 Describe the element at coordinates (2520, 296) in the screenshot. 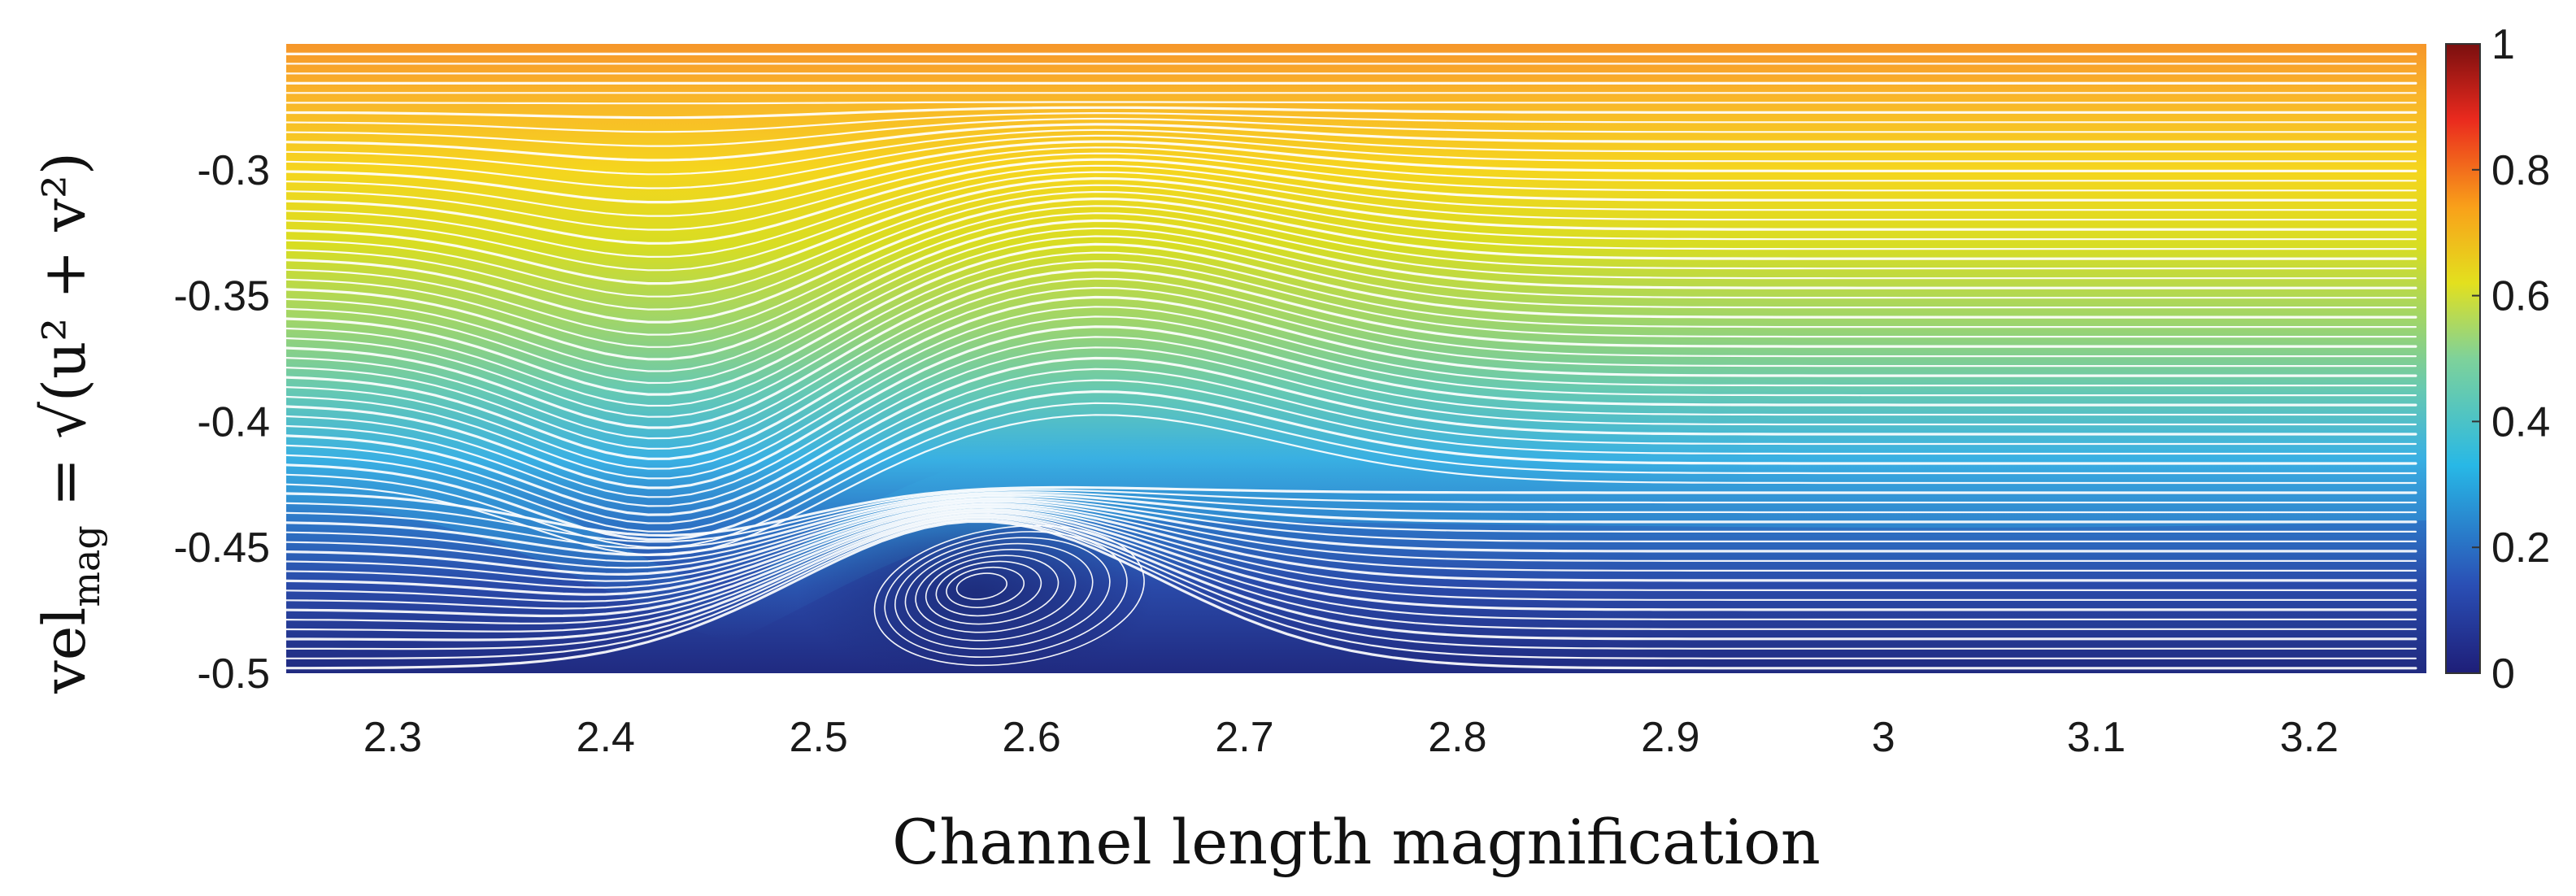

I see `colorbar-tick-label: 0.6` at that location.